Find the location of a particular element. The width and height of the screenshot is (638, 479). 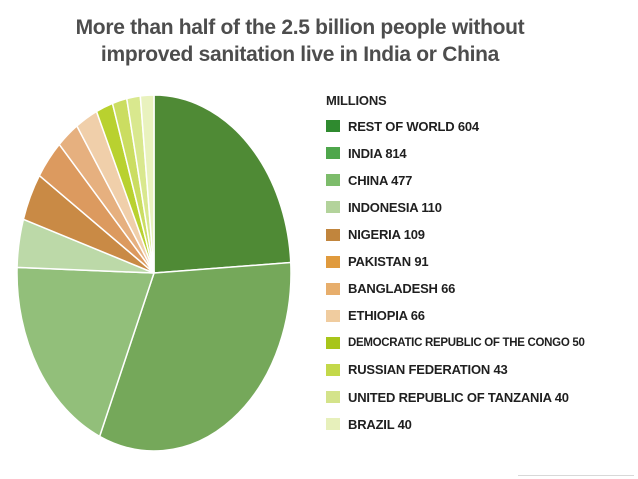

legend-label: REST OF WORLD 604 is located at coordinates (413, 126).